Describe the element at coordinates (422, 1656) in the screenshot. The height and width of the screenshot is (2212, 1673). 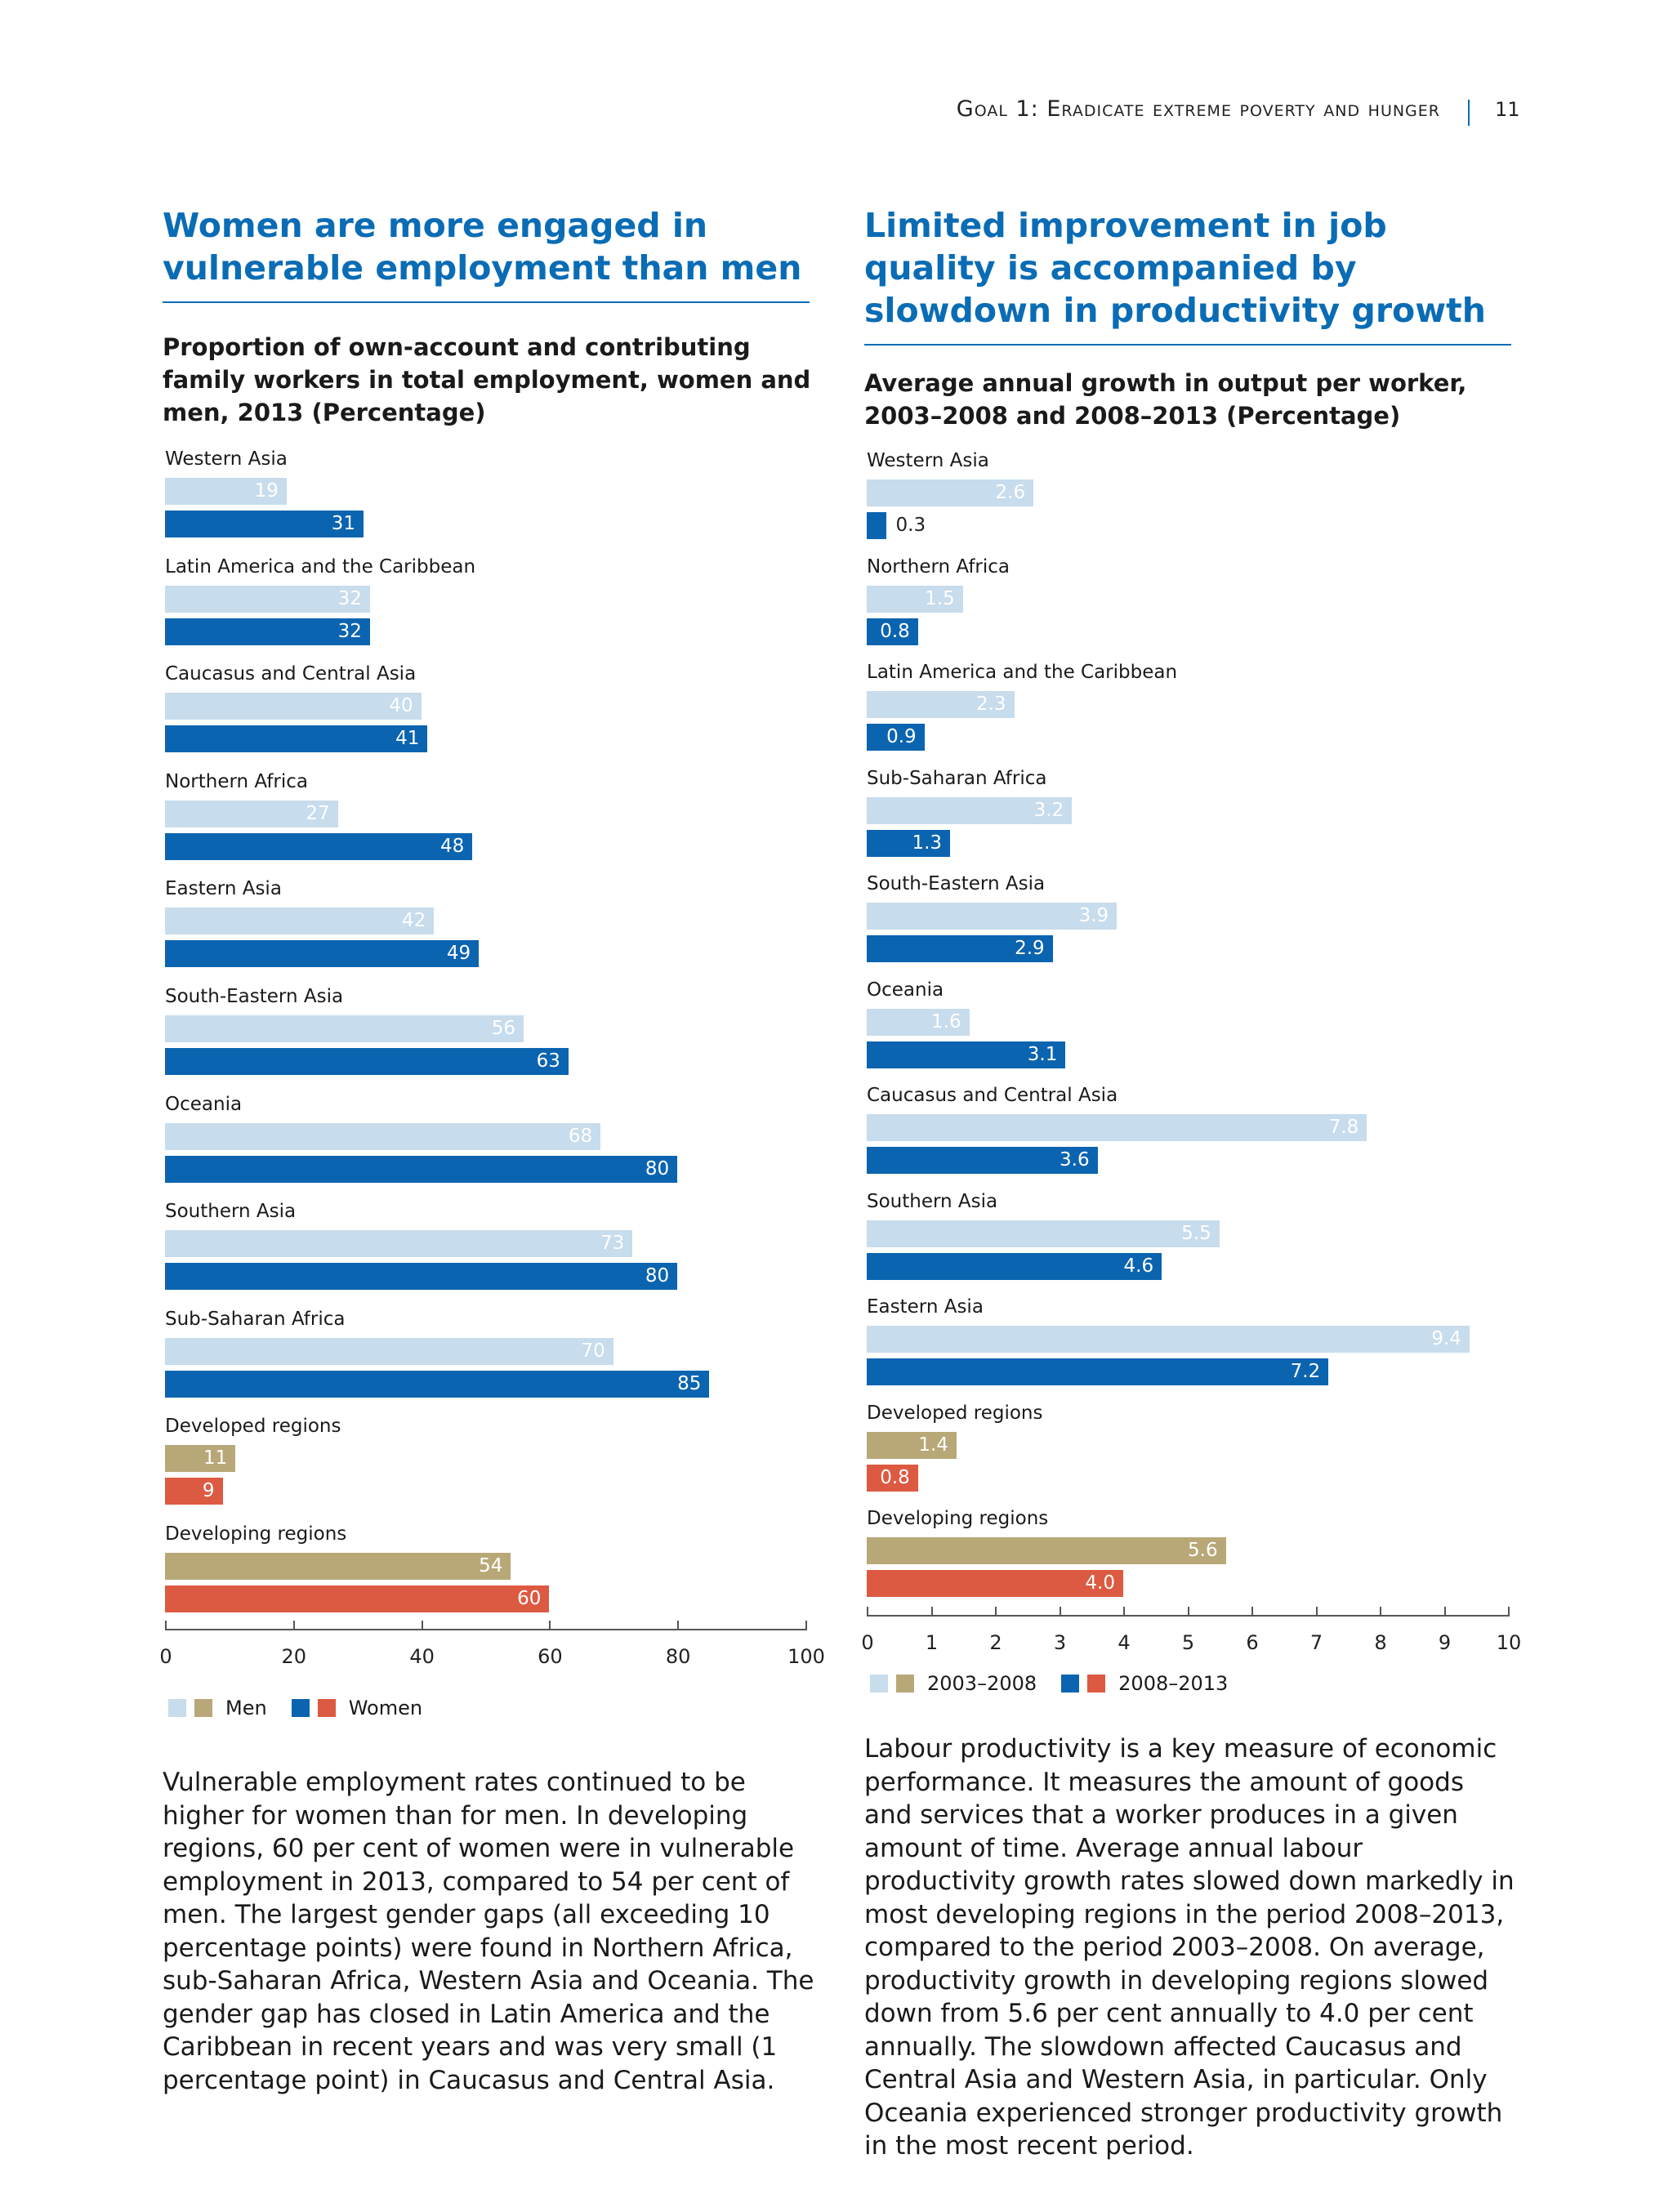
I see `x-tick-label: 40` at that location.